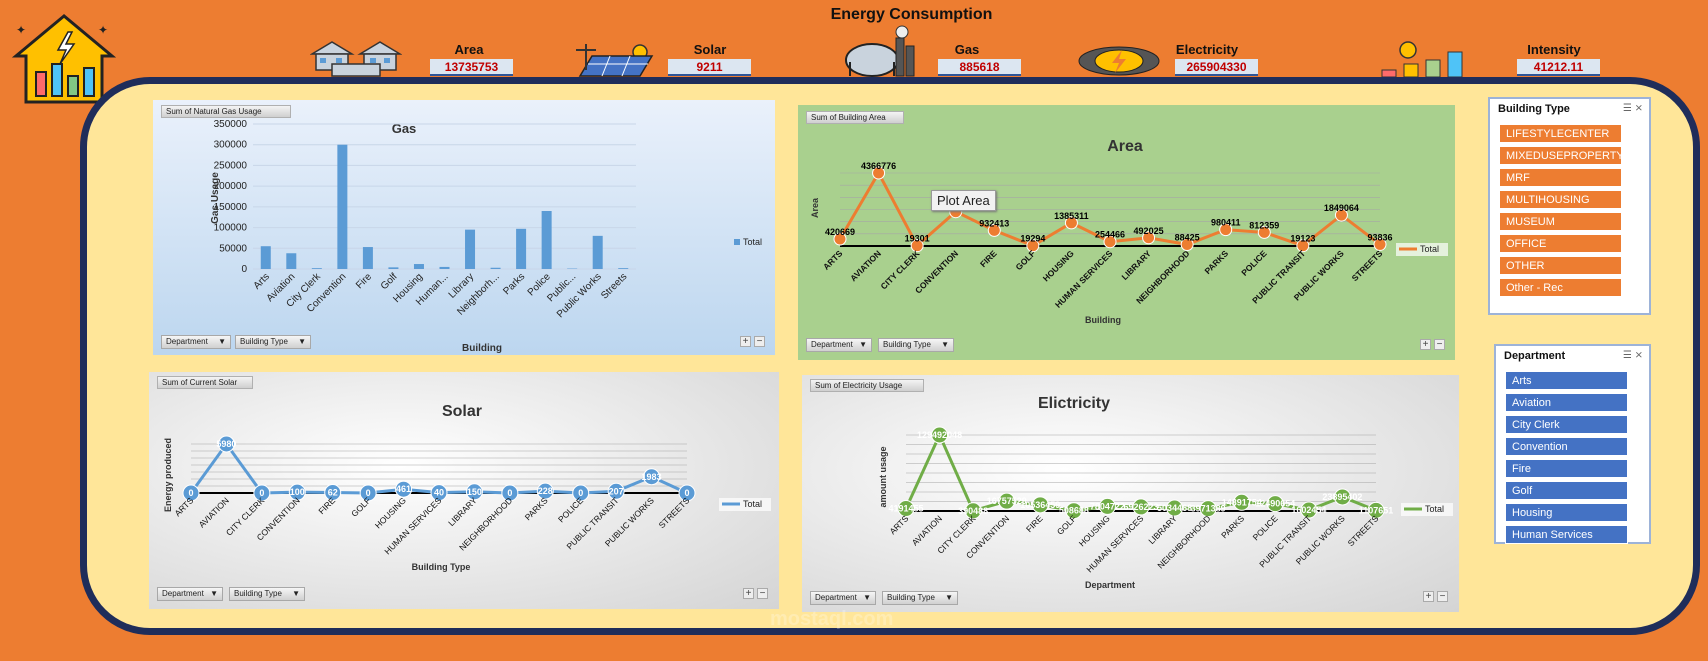  Describe the element at coordinates (482, 348) in the screenshot. I see `gas-x-axis-label: Building` at that location.